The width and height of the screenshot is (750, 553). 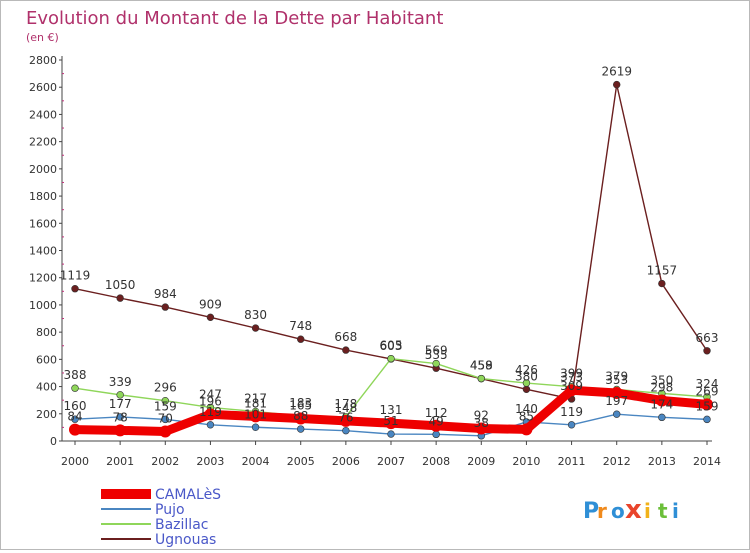 What do you see at coordinates (300, 406) in the screenshot?
I see `data-label-camal-s: 165` at bounding box center [300, 406].